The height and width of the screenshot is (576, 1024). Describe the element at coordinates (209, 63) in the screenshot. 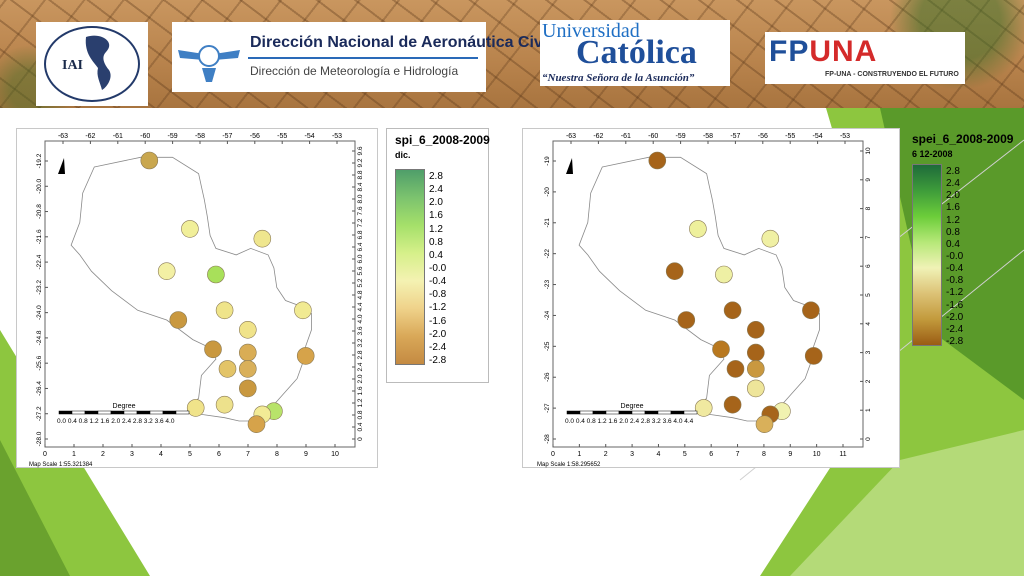

I see `aviation-wings-icon` at that location.